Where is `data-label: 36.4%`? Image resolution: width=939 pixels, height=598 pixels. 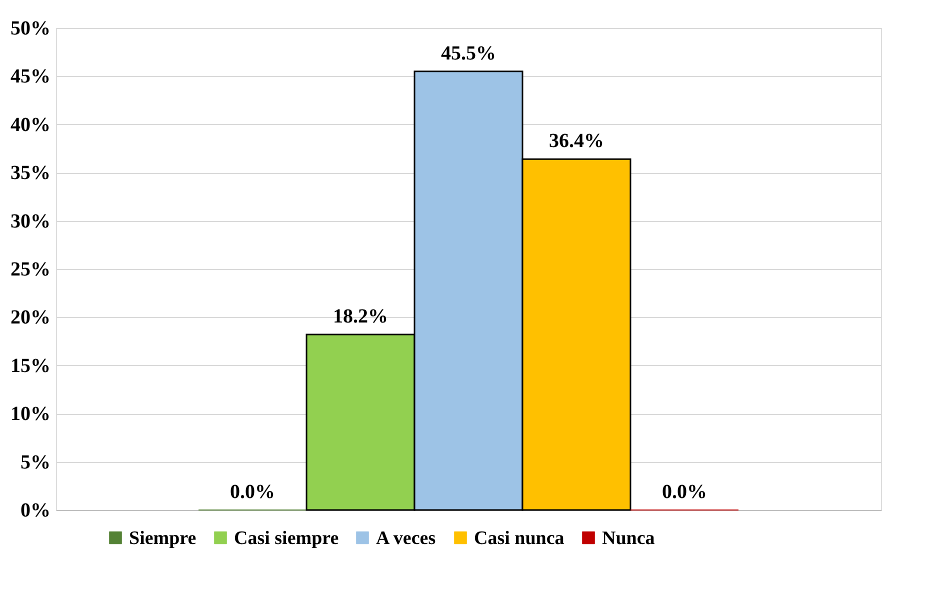
data-label: 36.4% is located at coordinates (576, 141).